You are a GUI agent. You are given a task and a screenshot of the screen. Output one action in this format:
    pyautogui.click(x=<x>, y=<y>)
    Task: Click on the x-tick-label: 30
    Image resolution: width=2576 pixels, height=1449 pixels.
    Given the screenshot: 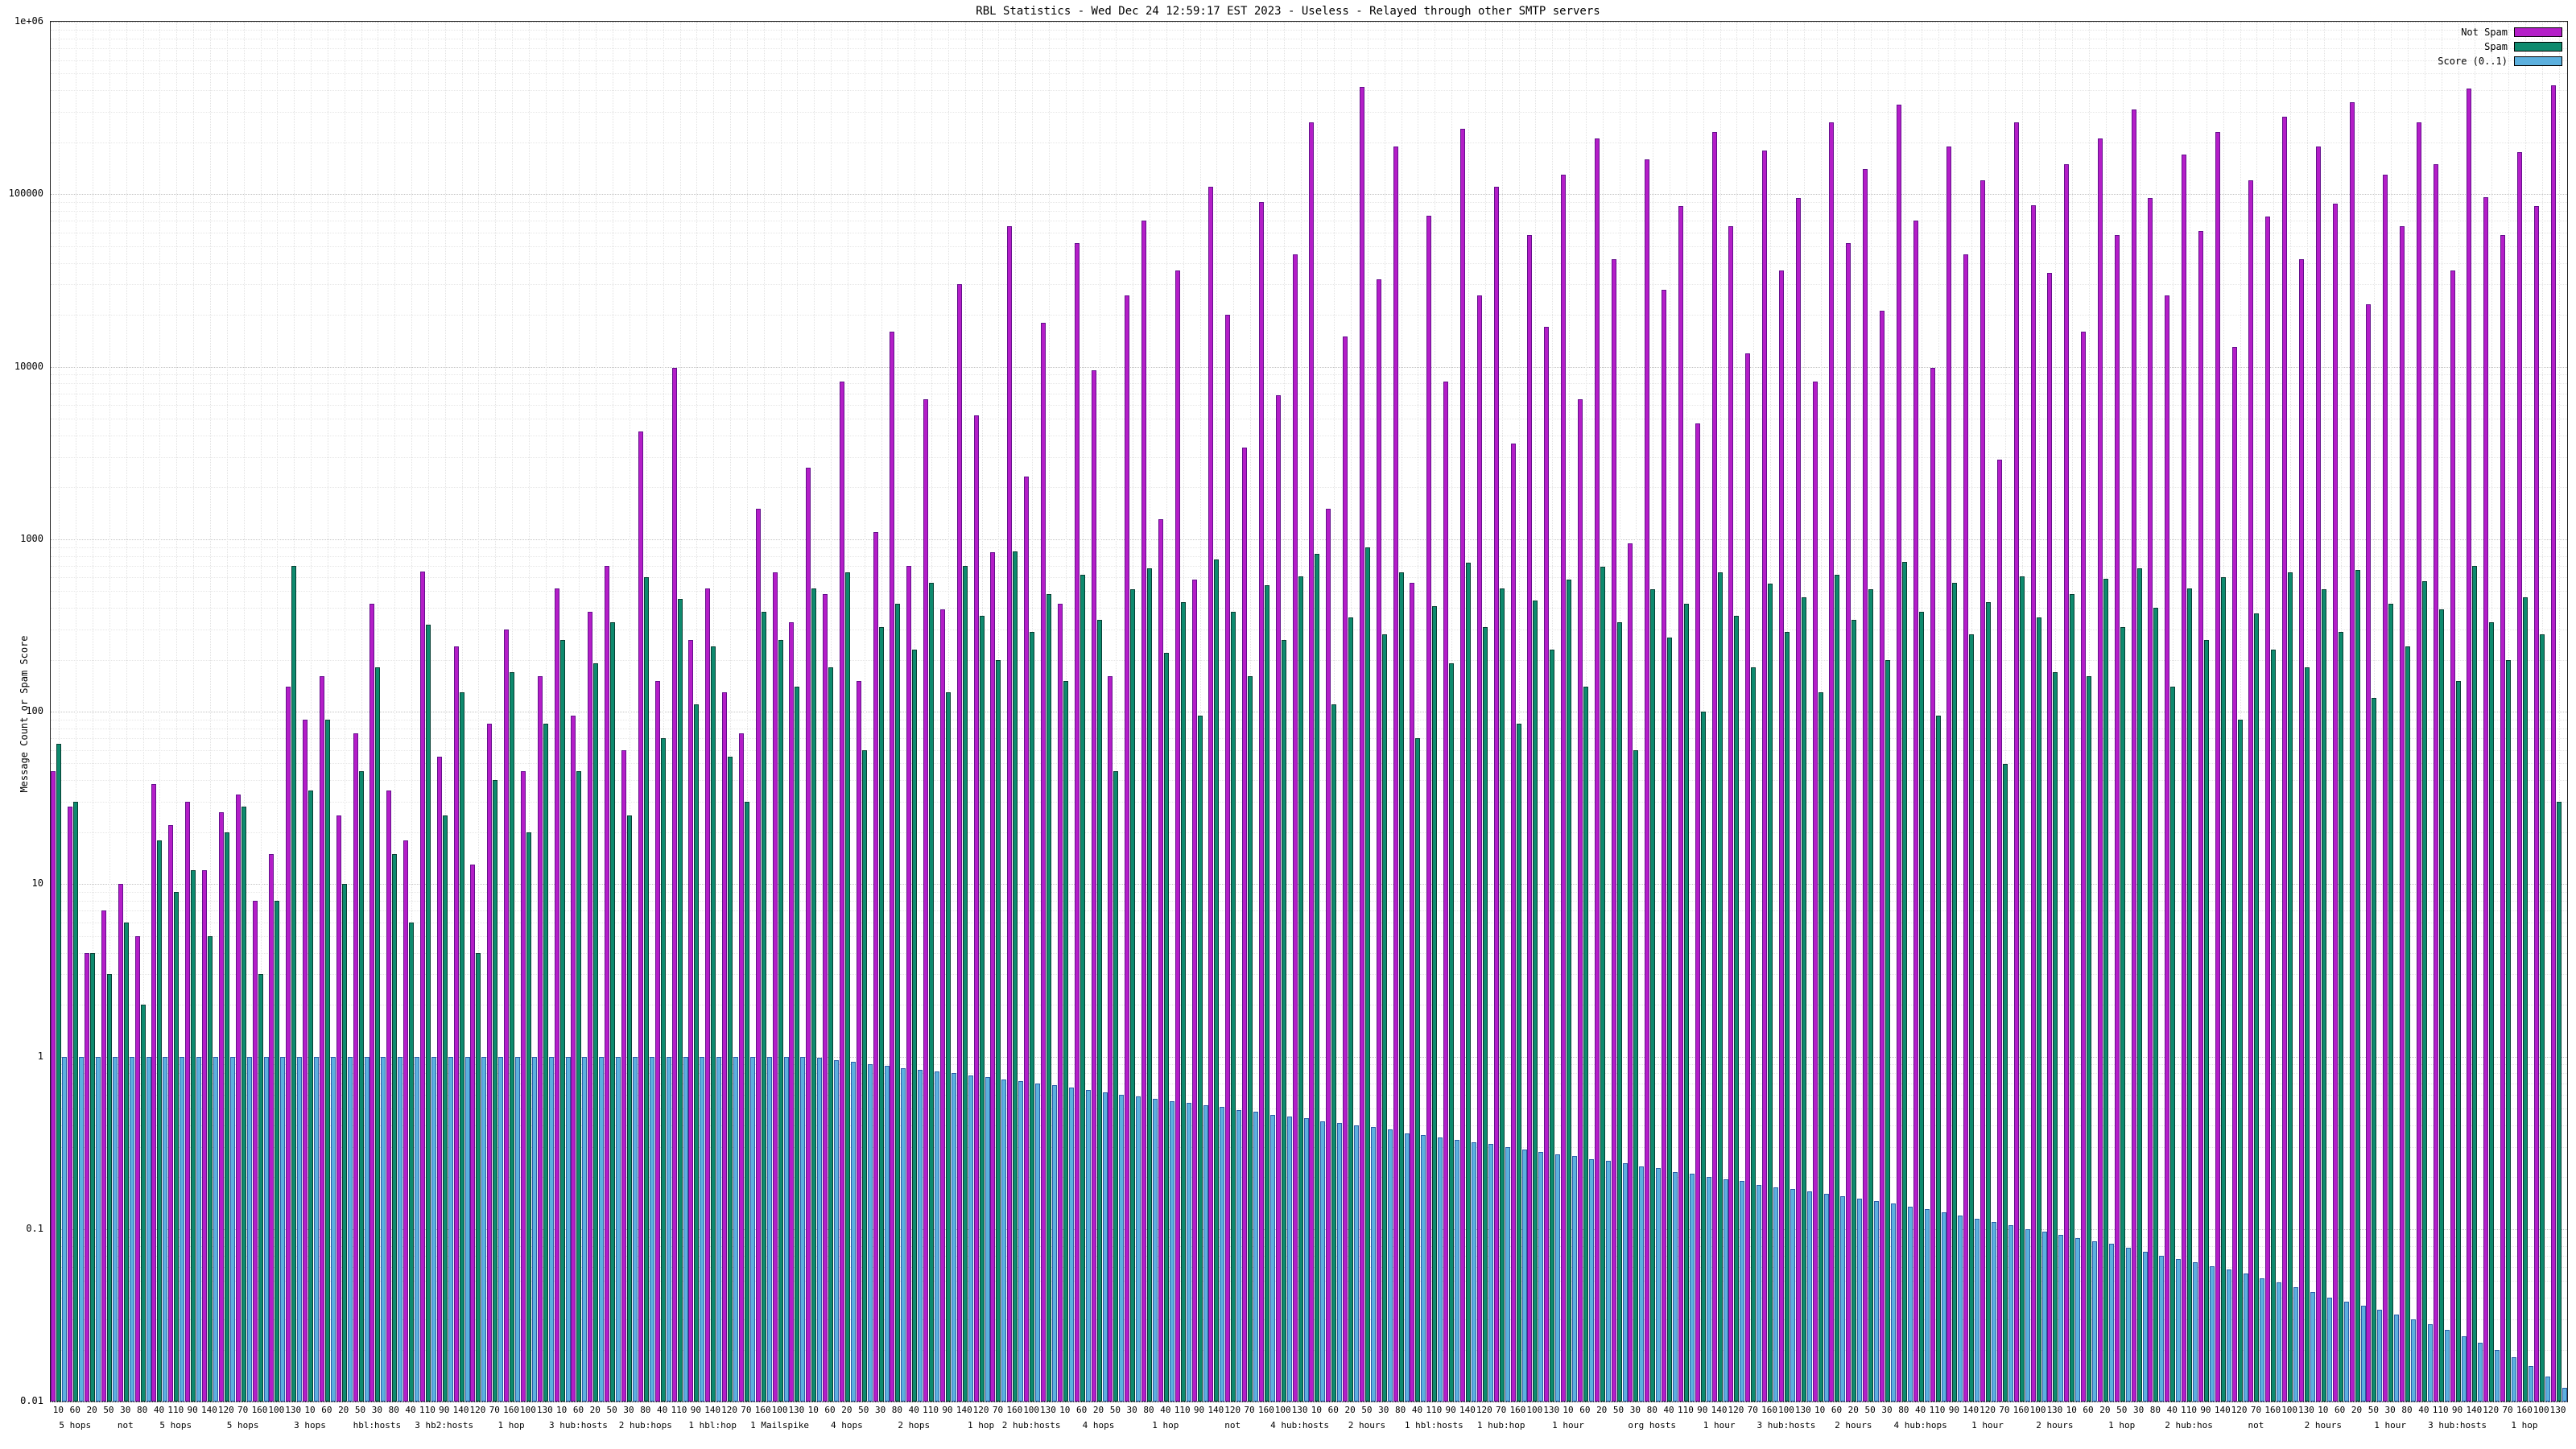 What is the action you would take?
    pyautogui.click(x=2390, y=1410)
    